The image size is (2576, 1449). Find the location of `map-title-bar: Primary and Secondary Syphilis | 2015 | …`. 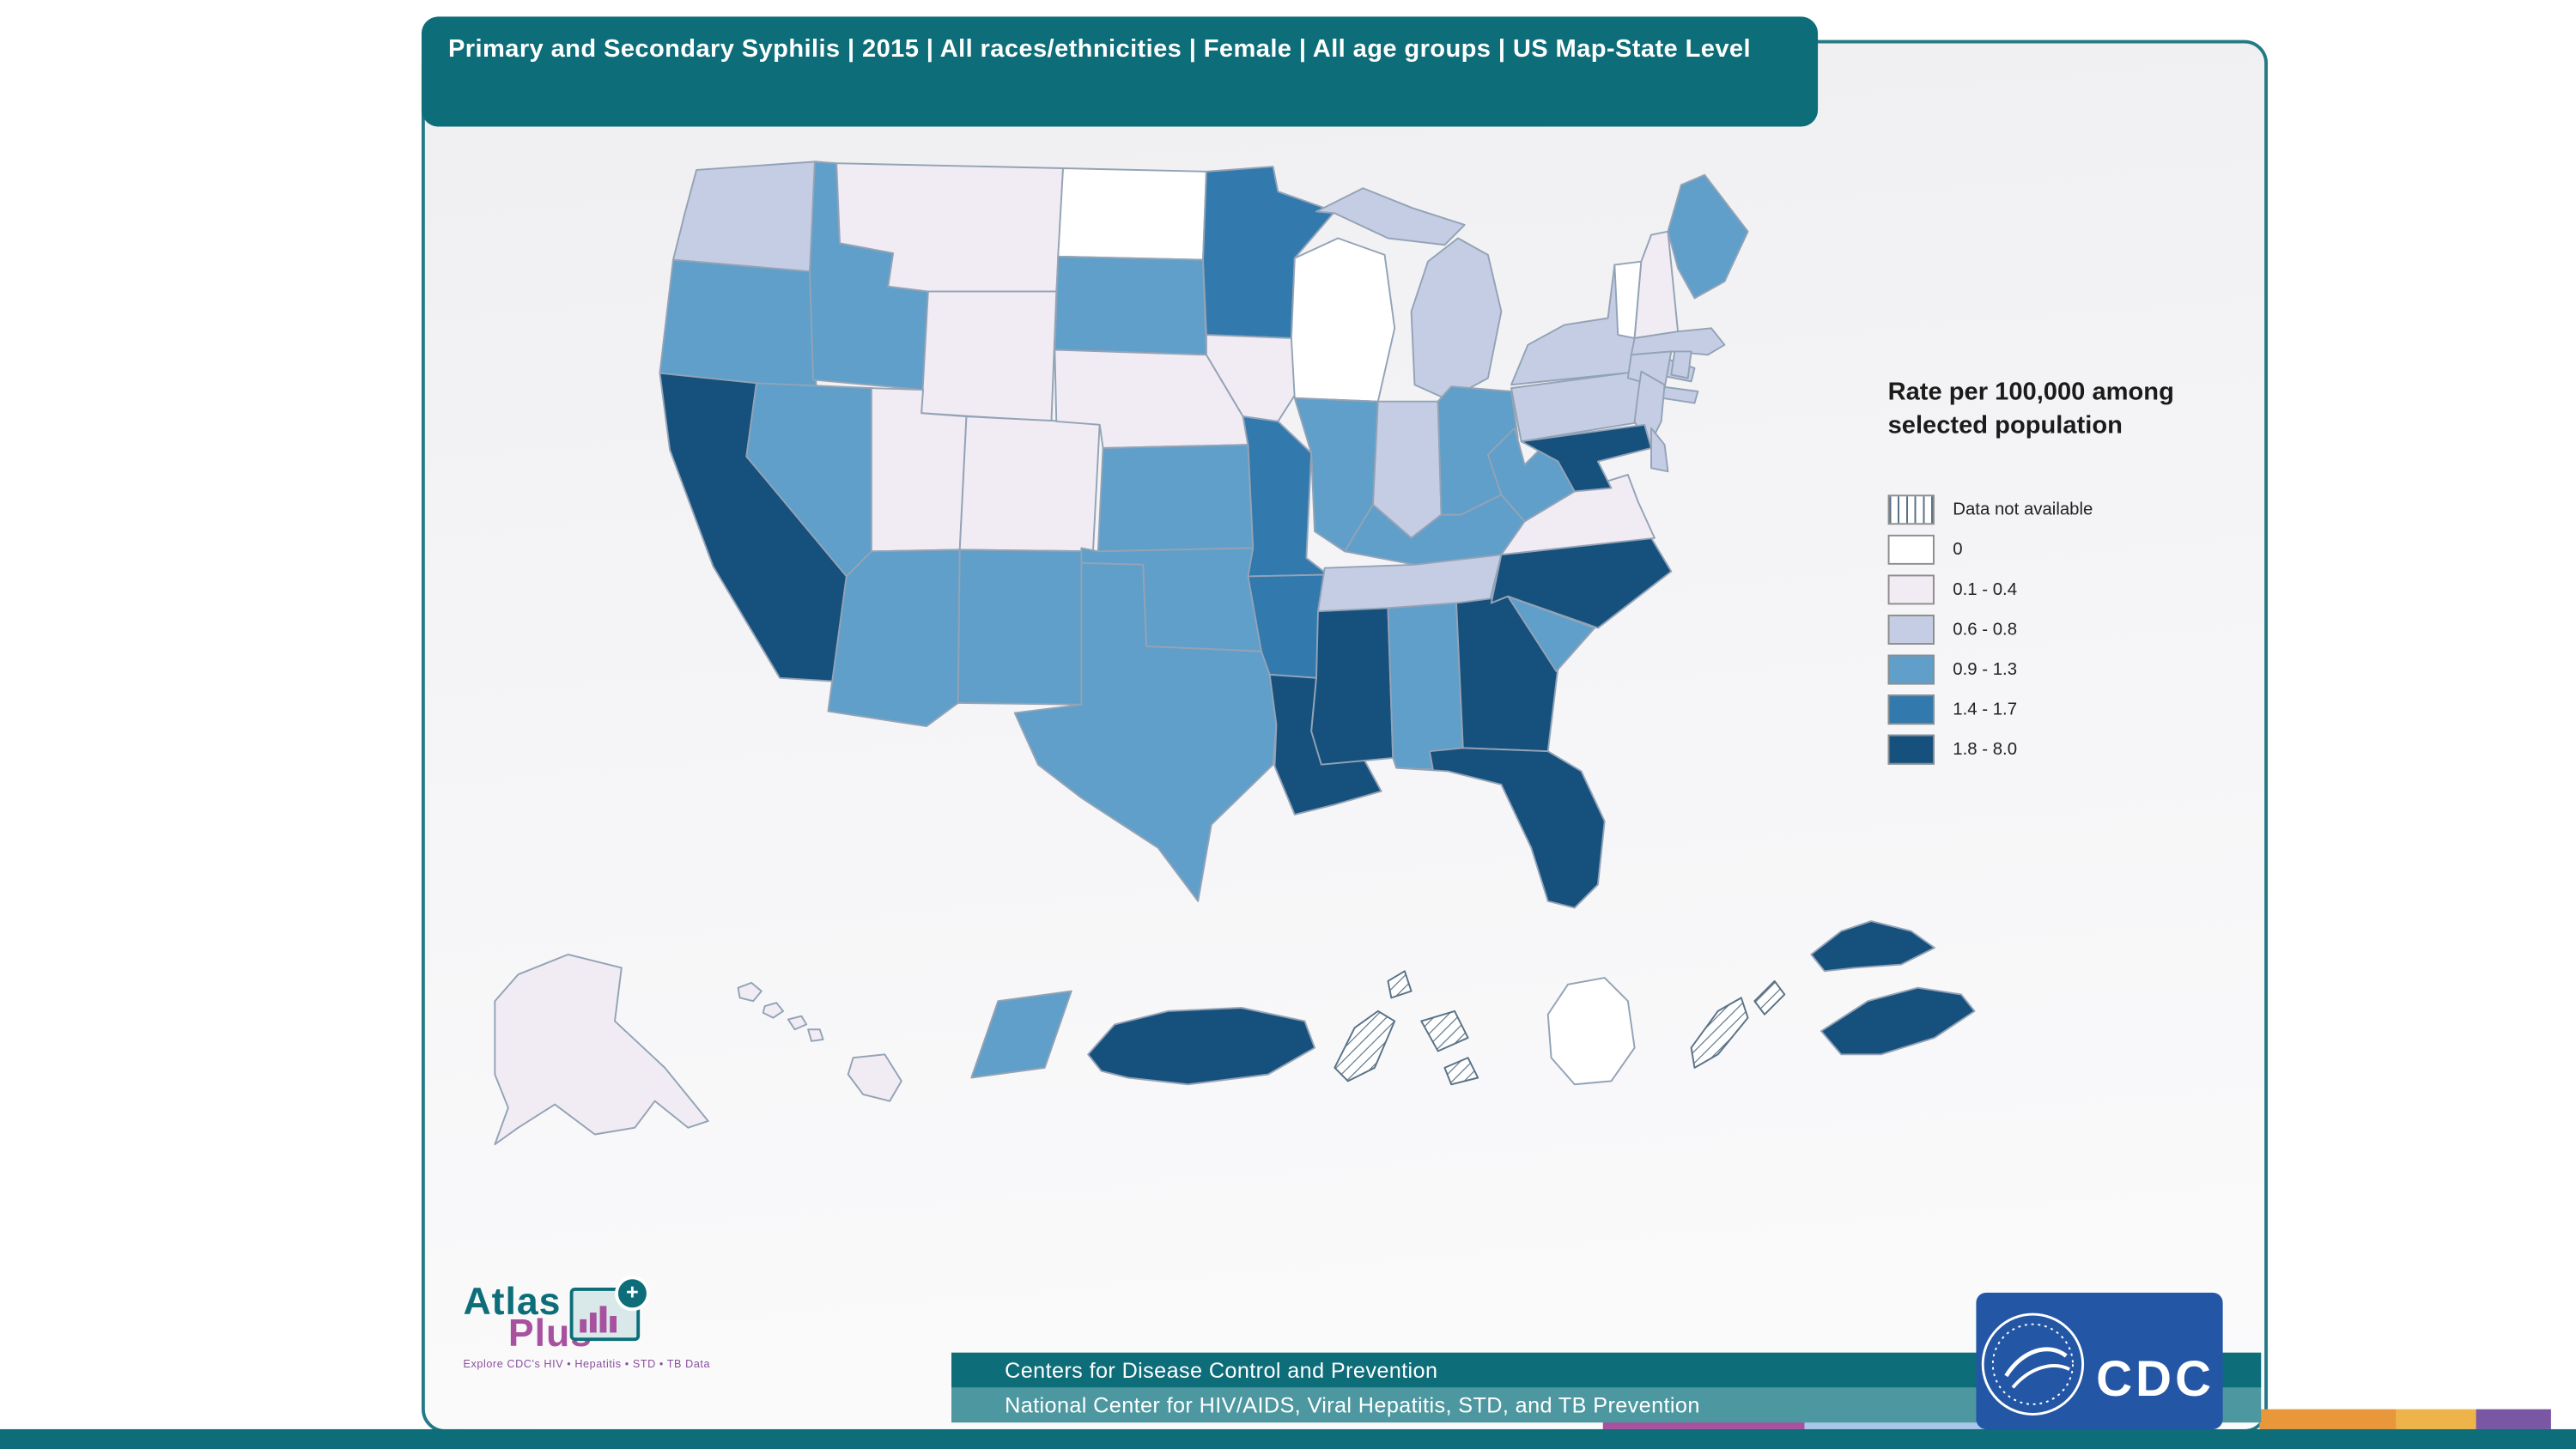

map-title-bar: Primary and Secondary Syphilis | 2015 | … is located at coordinates (1120, 71).